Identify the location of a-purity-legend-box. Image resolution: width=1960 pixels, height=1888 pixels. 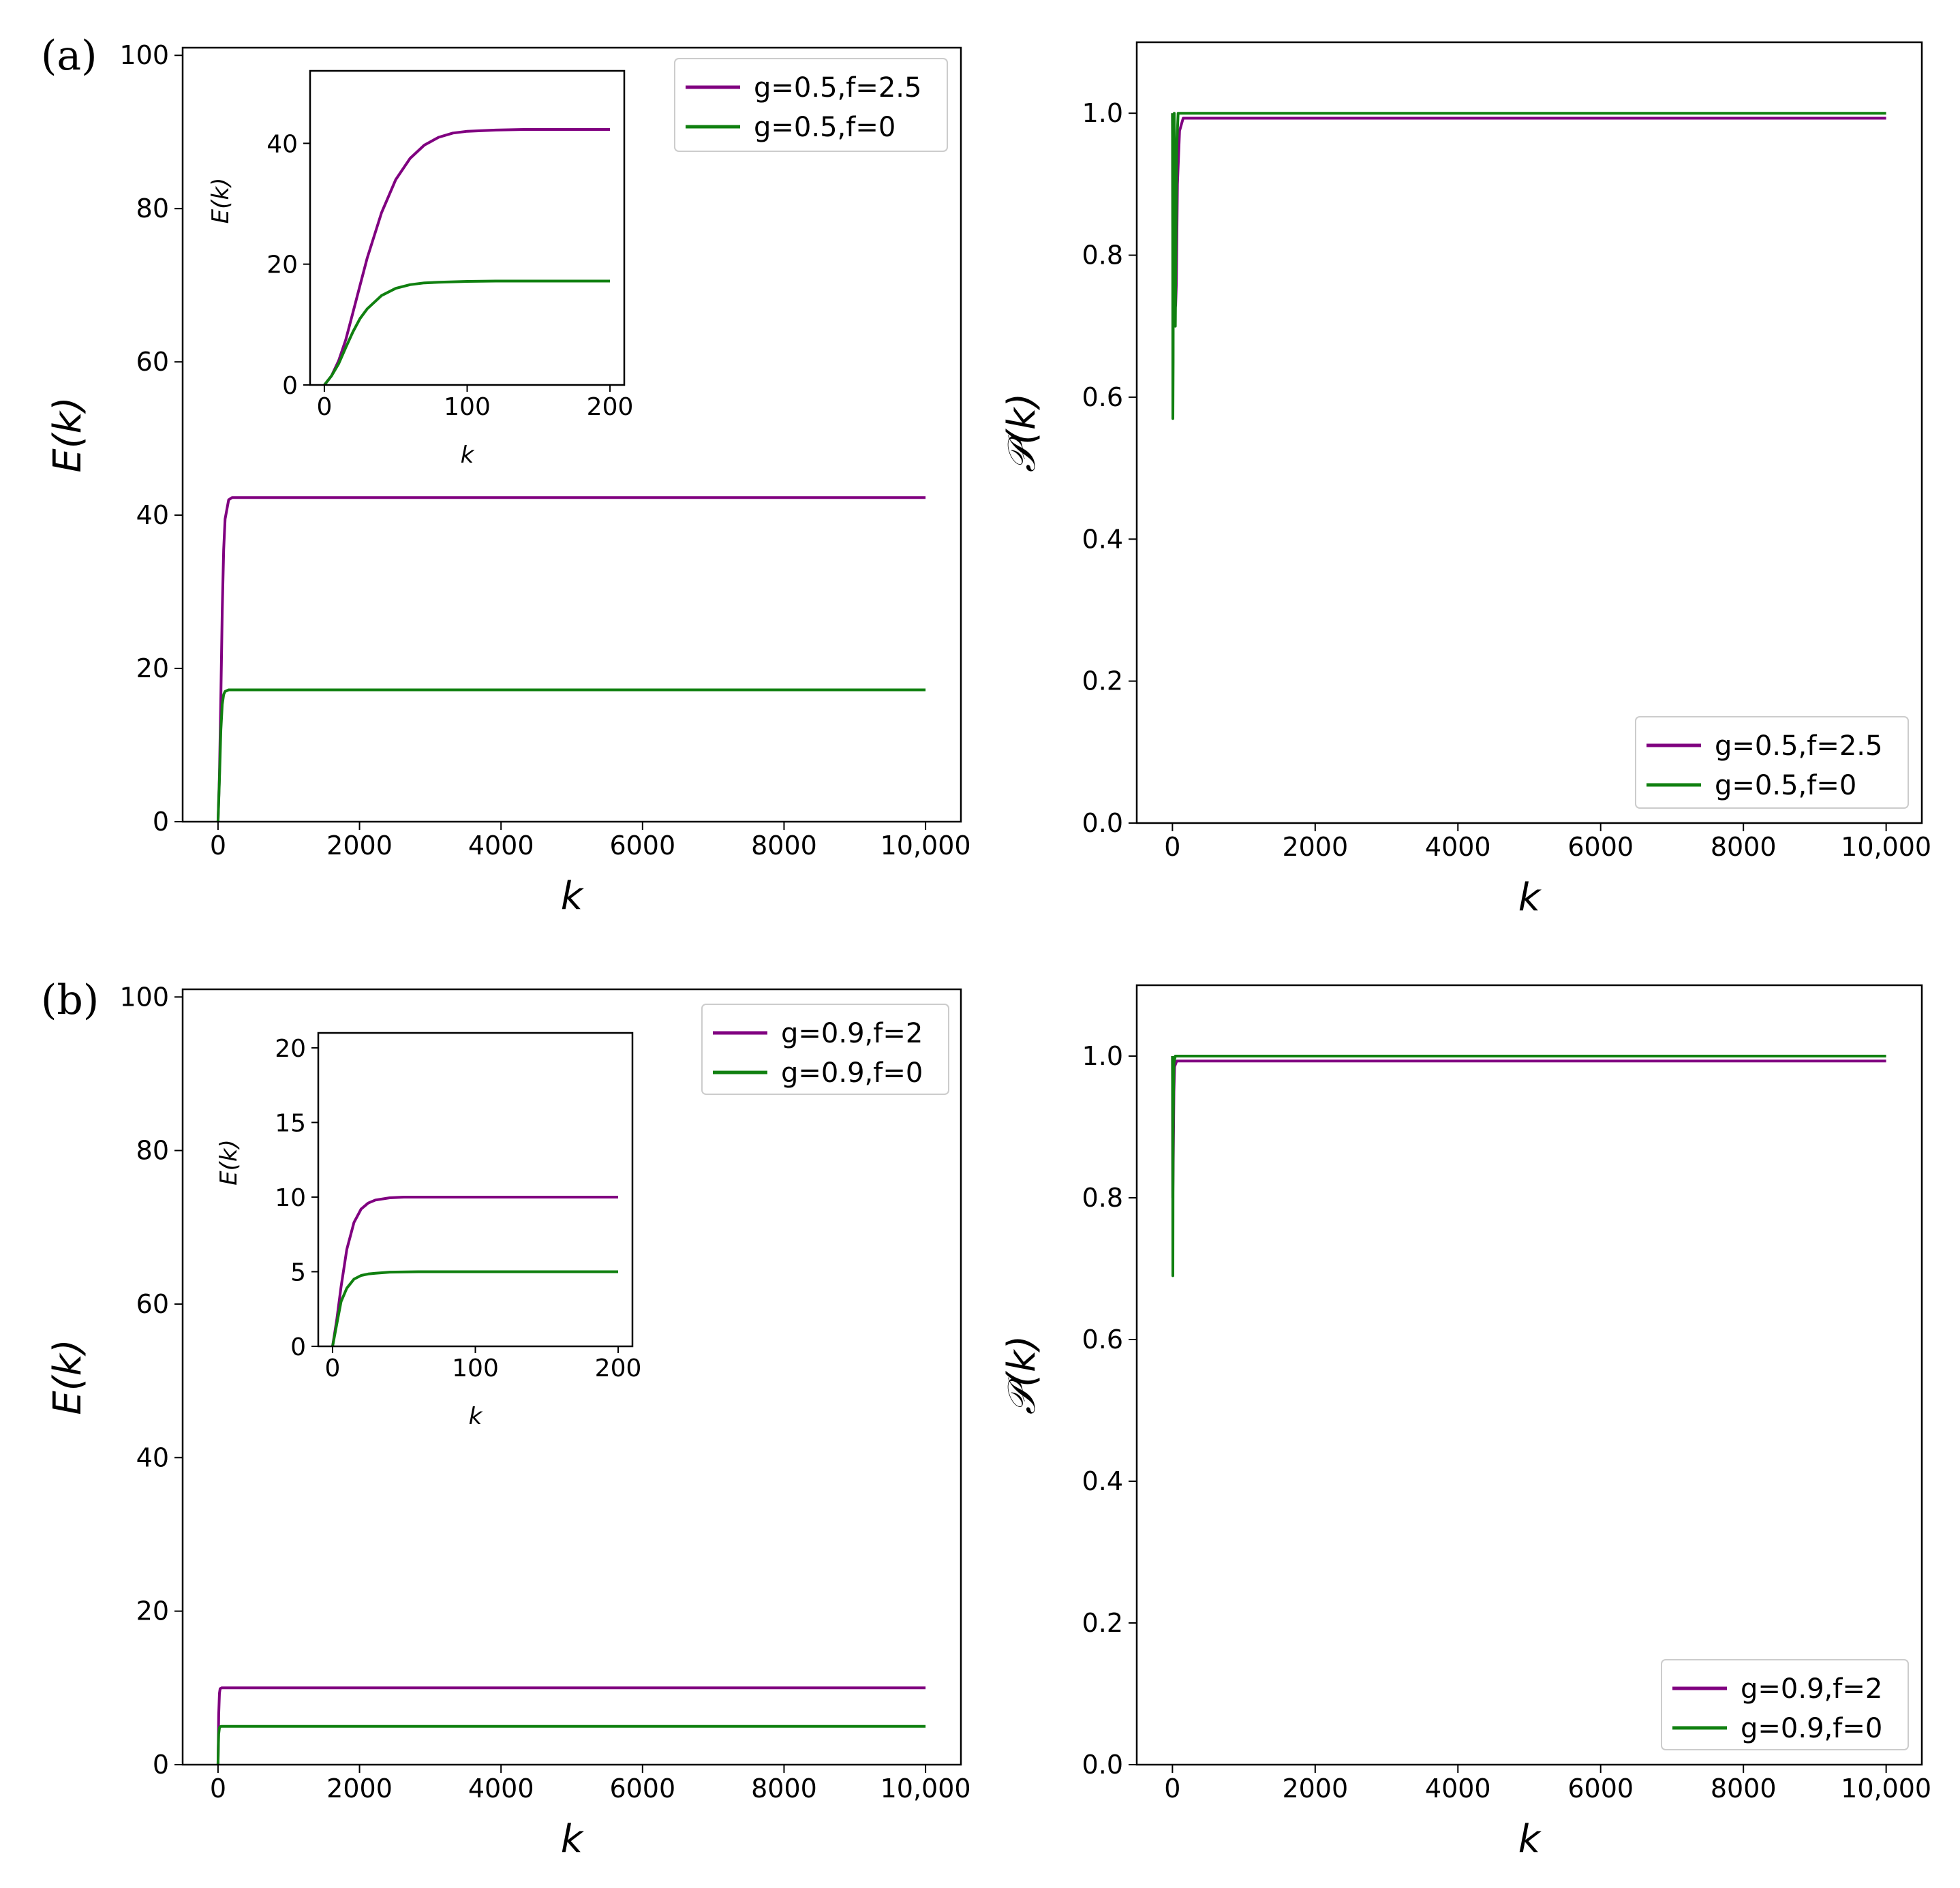
(1772, 762).